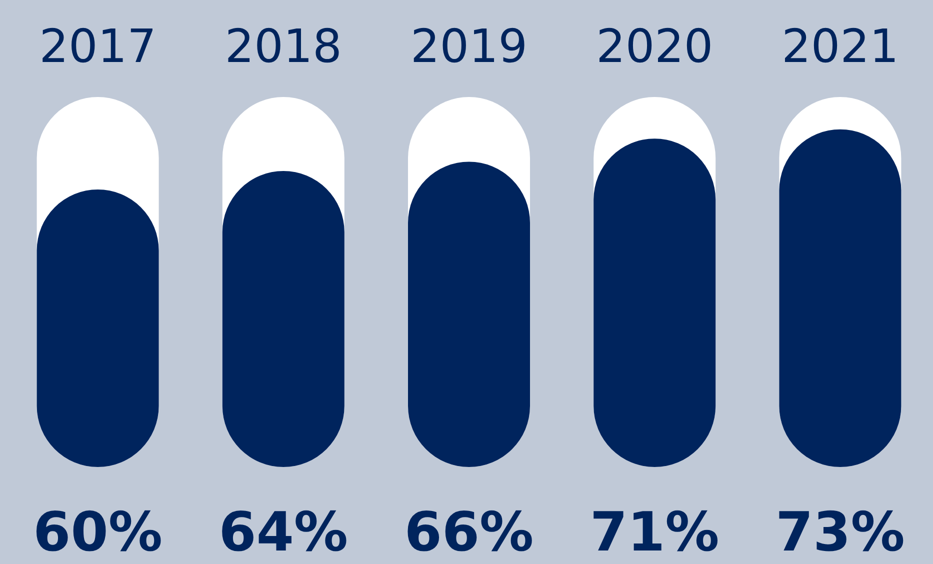 The height and width of the screenshot is (564, 933). What do you see at coordinates (283, 532) in the screenshot?
I see `data-label: 64%` at bounding box center [283, 532].